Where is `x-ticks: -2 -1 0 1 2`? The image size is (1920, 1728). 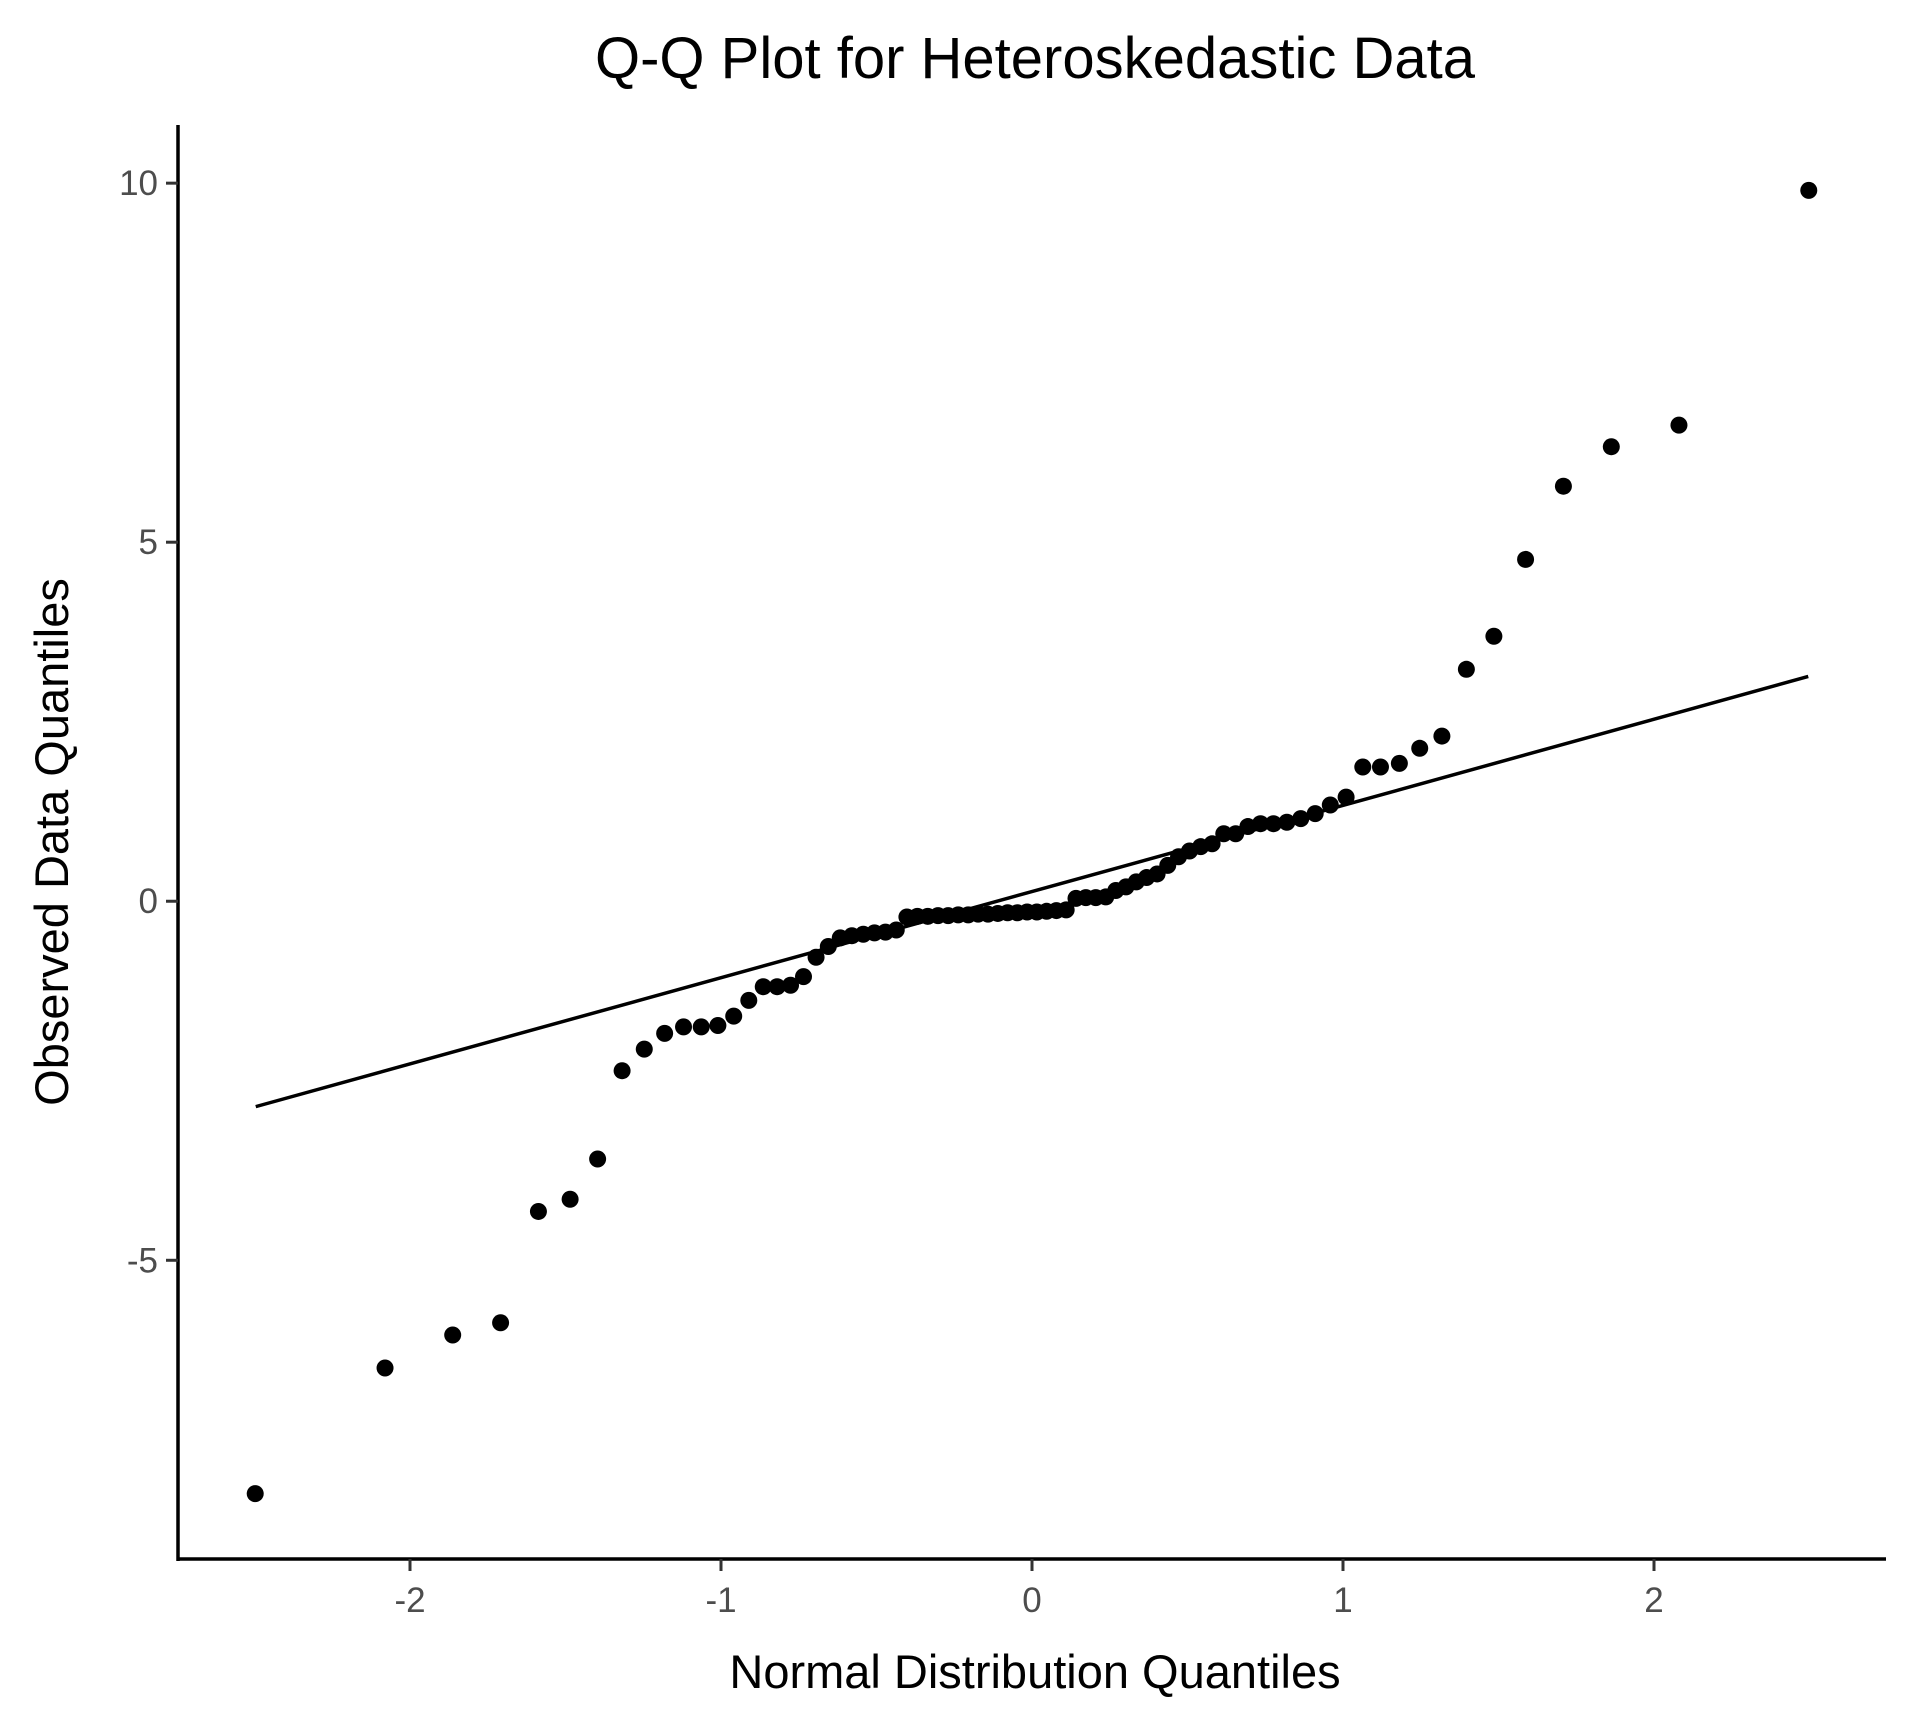
x-ticks: -2 -1 0 1 2 is located at coordinates (1029, 1589).